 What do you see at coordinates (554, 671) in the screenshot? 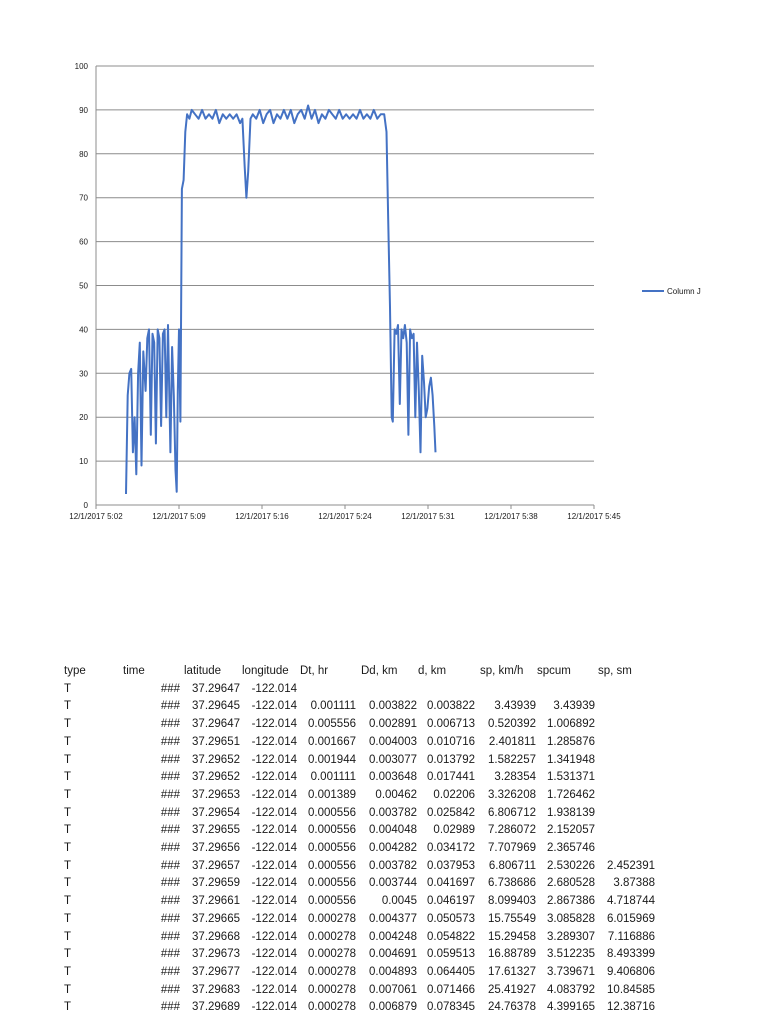
I see `header-spcum: spcum` at bounding box center [554, 671].